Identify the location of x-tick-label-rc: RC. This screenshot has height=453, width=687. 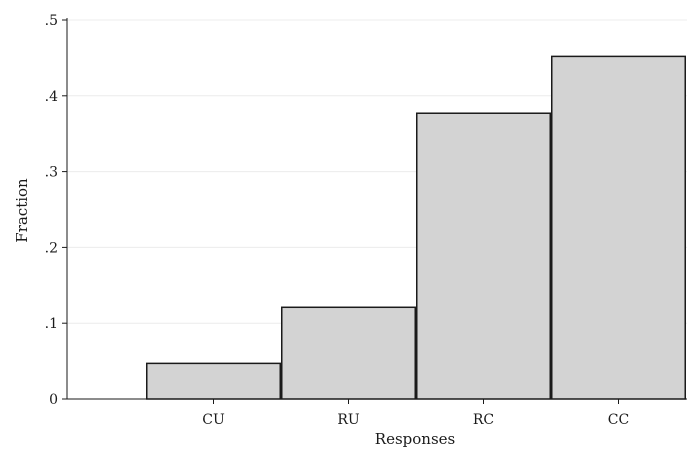
(483, 420).